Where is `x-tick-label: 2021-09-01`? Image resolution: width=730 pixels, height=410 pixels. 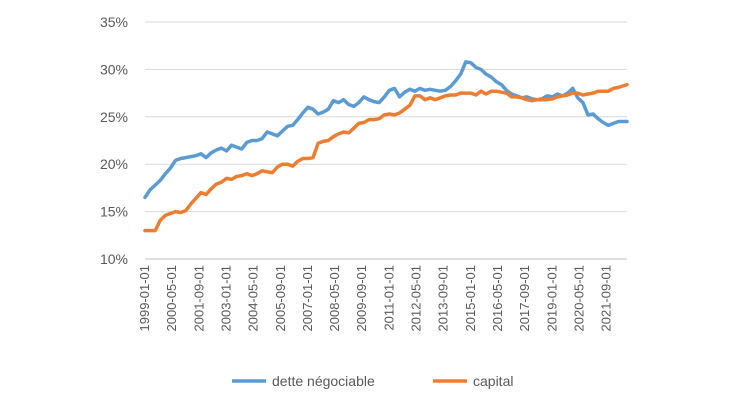 x-tick-label: 2021-09-01 is located at coordinates (606, 298).